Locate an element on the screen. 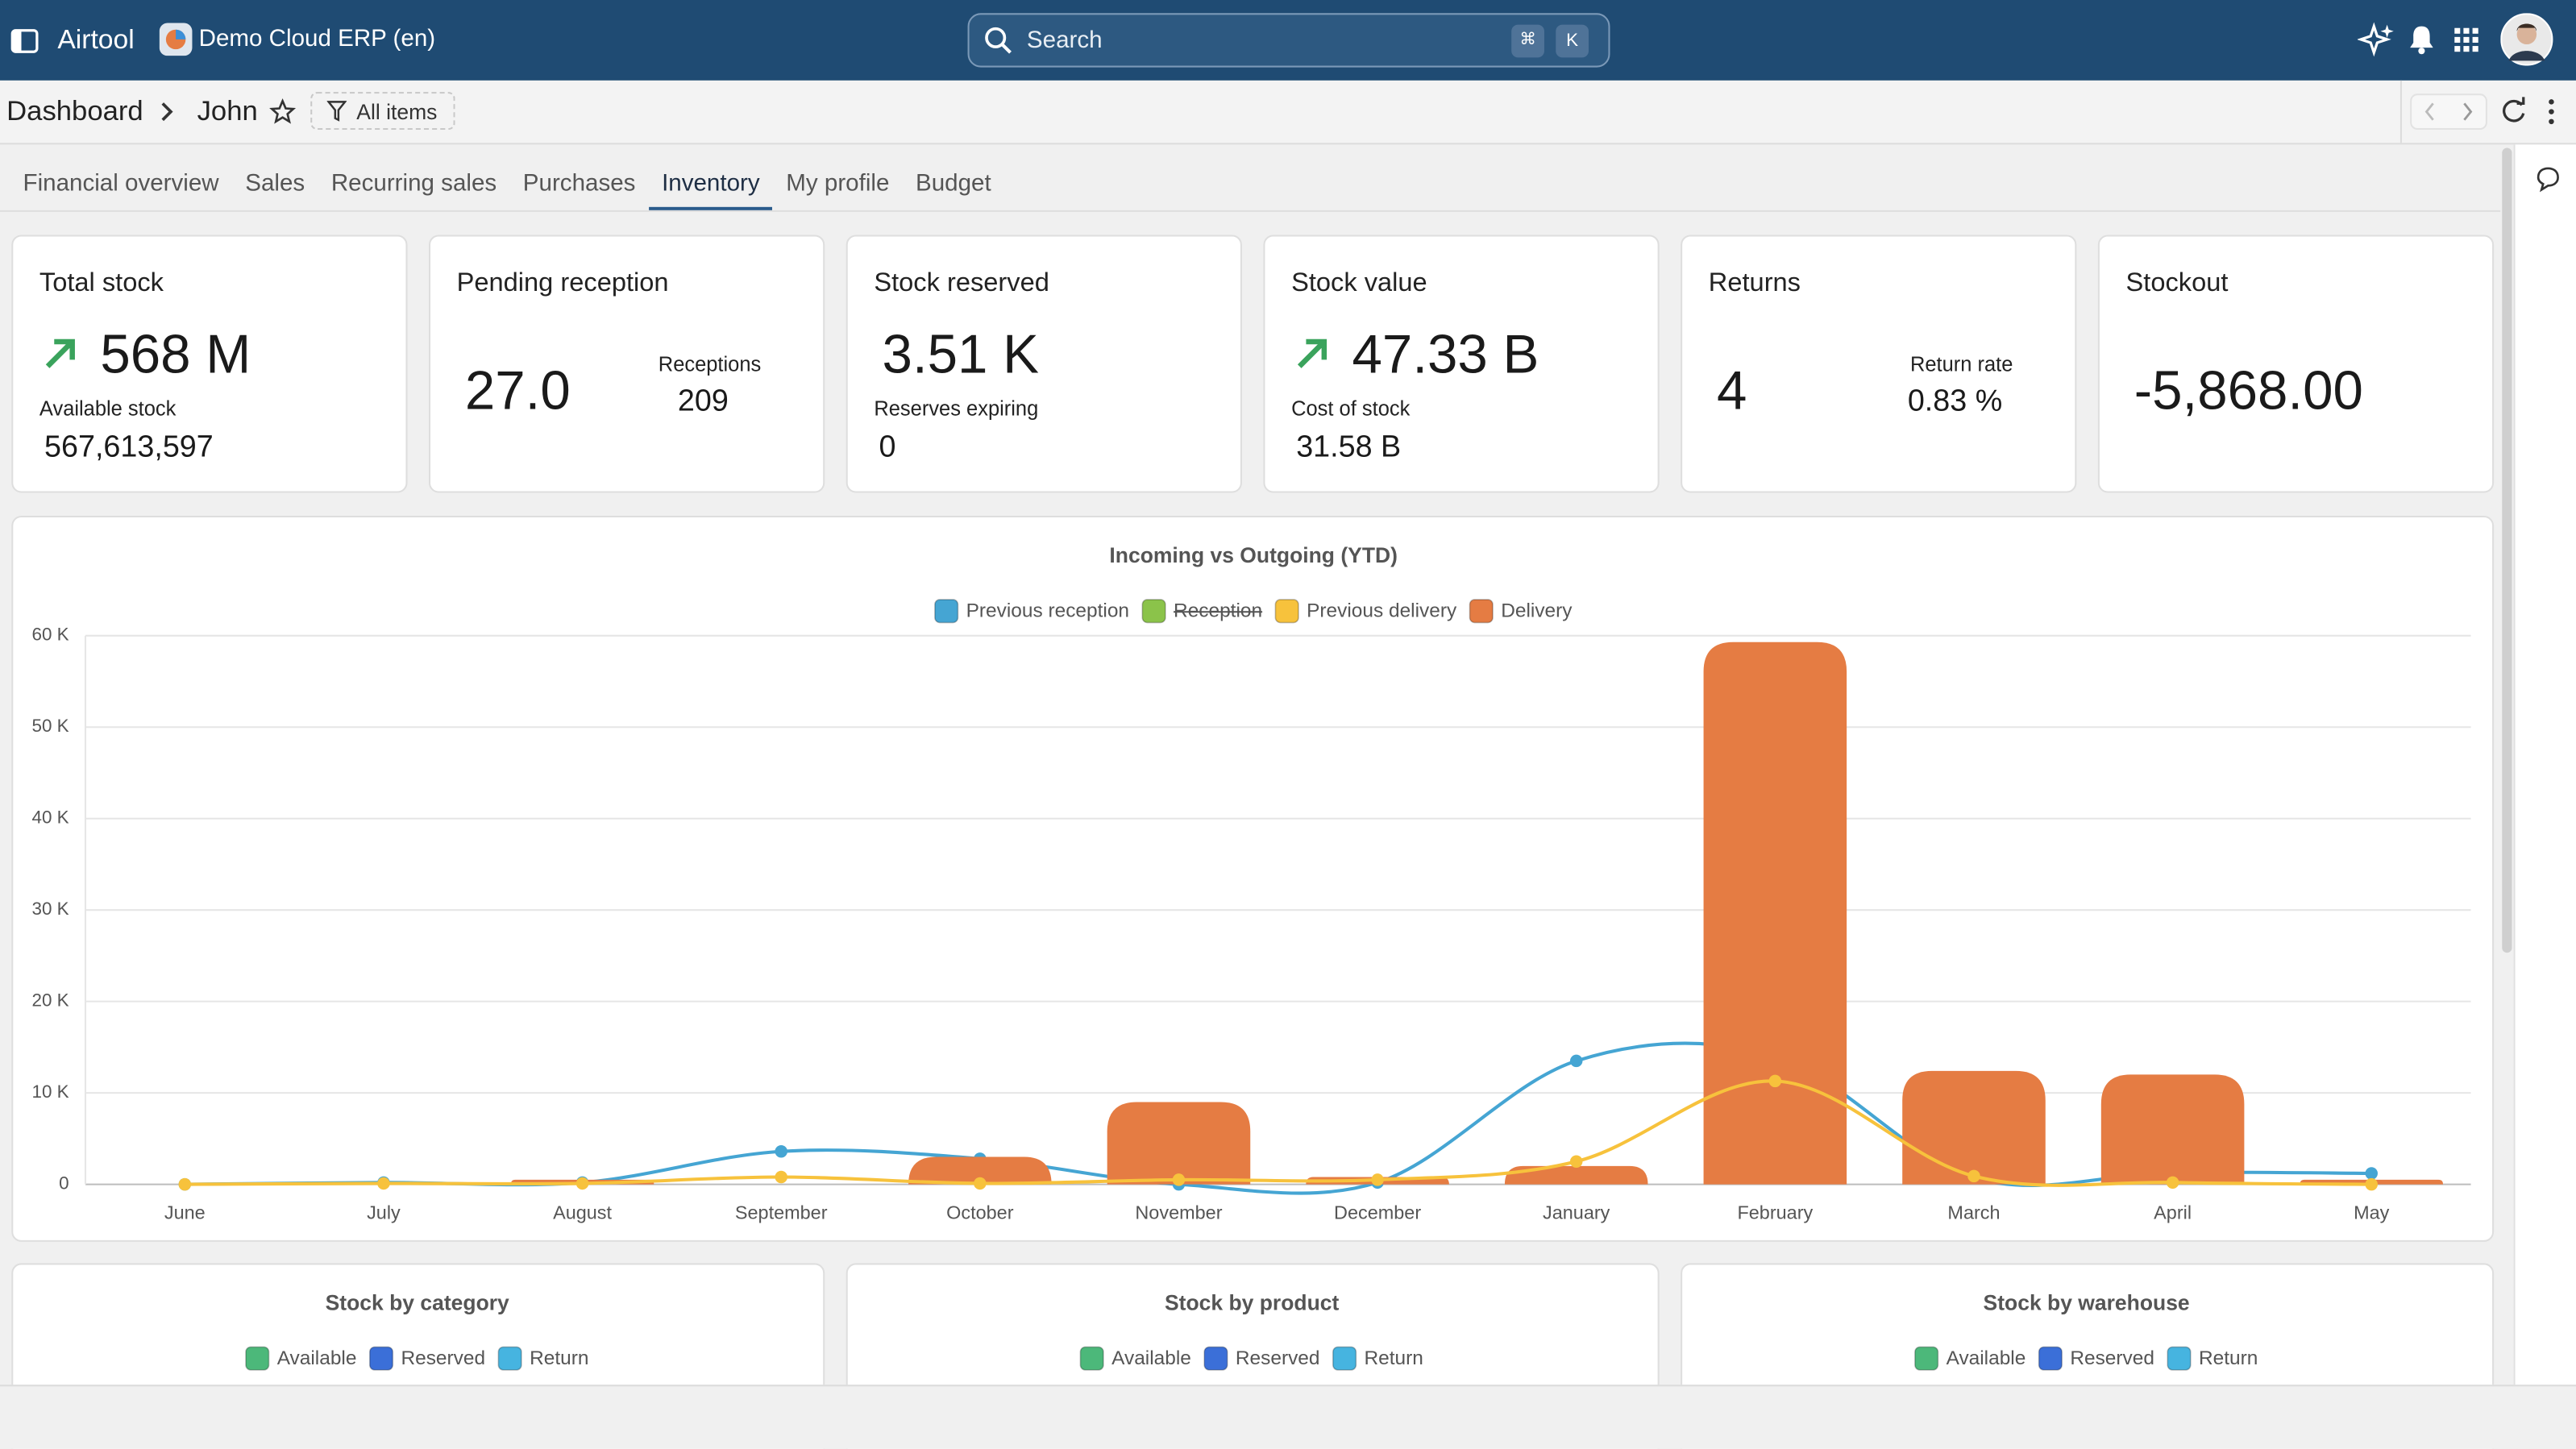  tab: Sales is located at coordinates (275, 183).